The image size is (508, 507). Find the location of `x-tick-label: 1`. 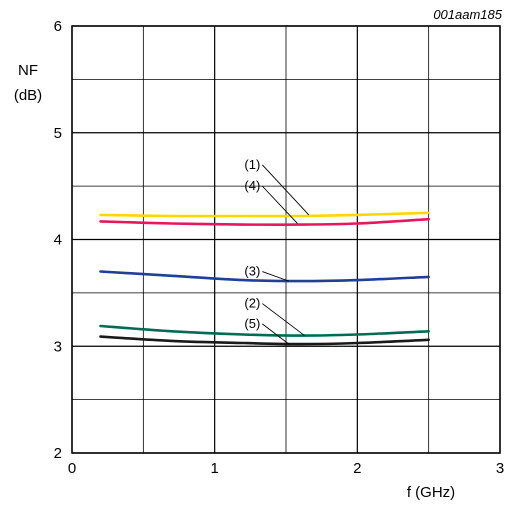

x-tick-label: 1 is located at coordinates (214, 468).